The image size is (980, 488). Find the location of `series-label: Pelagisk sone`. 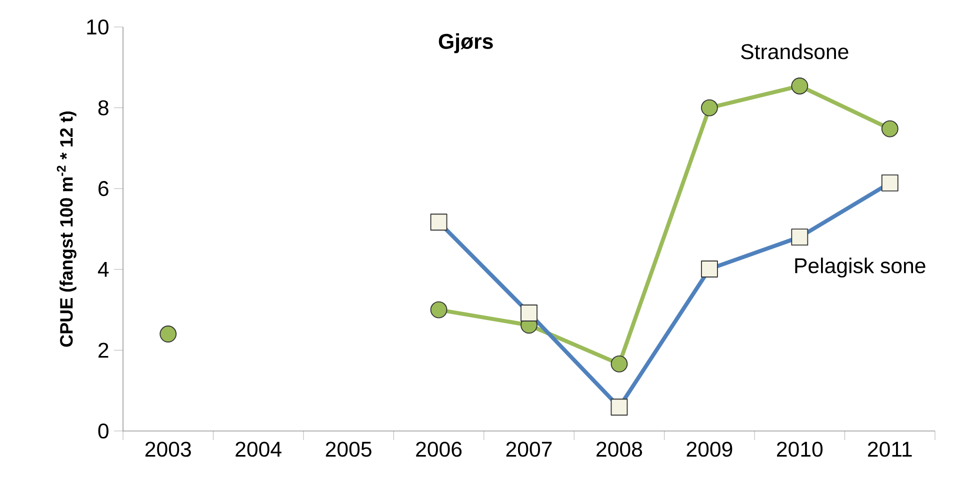

series-label: Pelagisk sone is located at coordinates (860, 268).